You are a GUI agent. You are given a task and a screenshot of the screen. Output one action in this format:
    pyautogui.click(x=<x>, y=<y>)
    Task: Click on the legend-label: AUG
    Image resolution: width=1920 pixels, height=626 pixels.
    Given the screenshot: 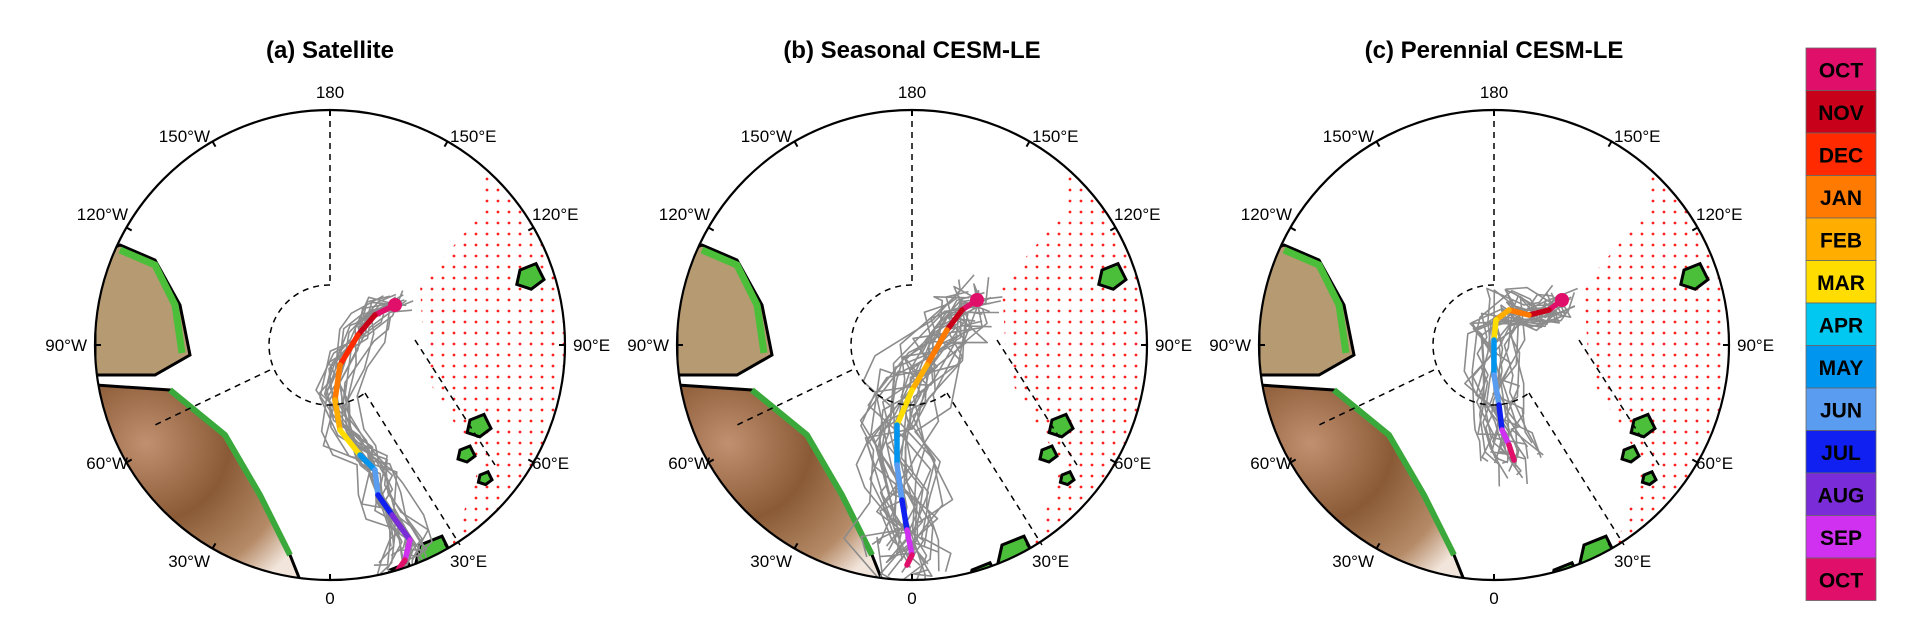 What is the action you would take?
    pyautogui.click(x=1841, y=495)
    